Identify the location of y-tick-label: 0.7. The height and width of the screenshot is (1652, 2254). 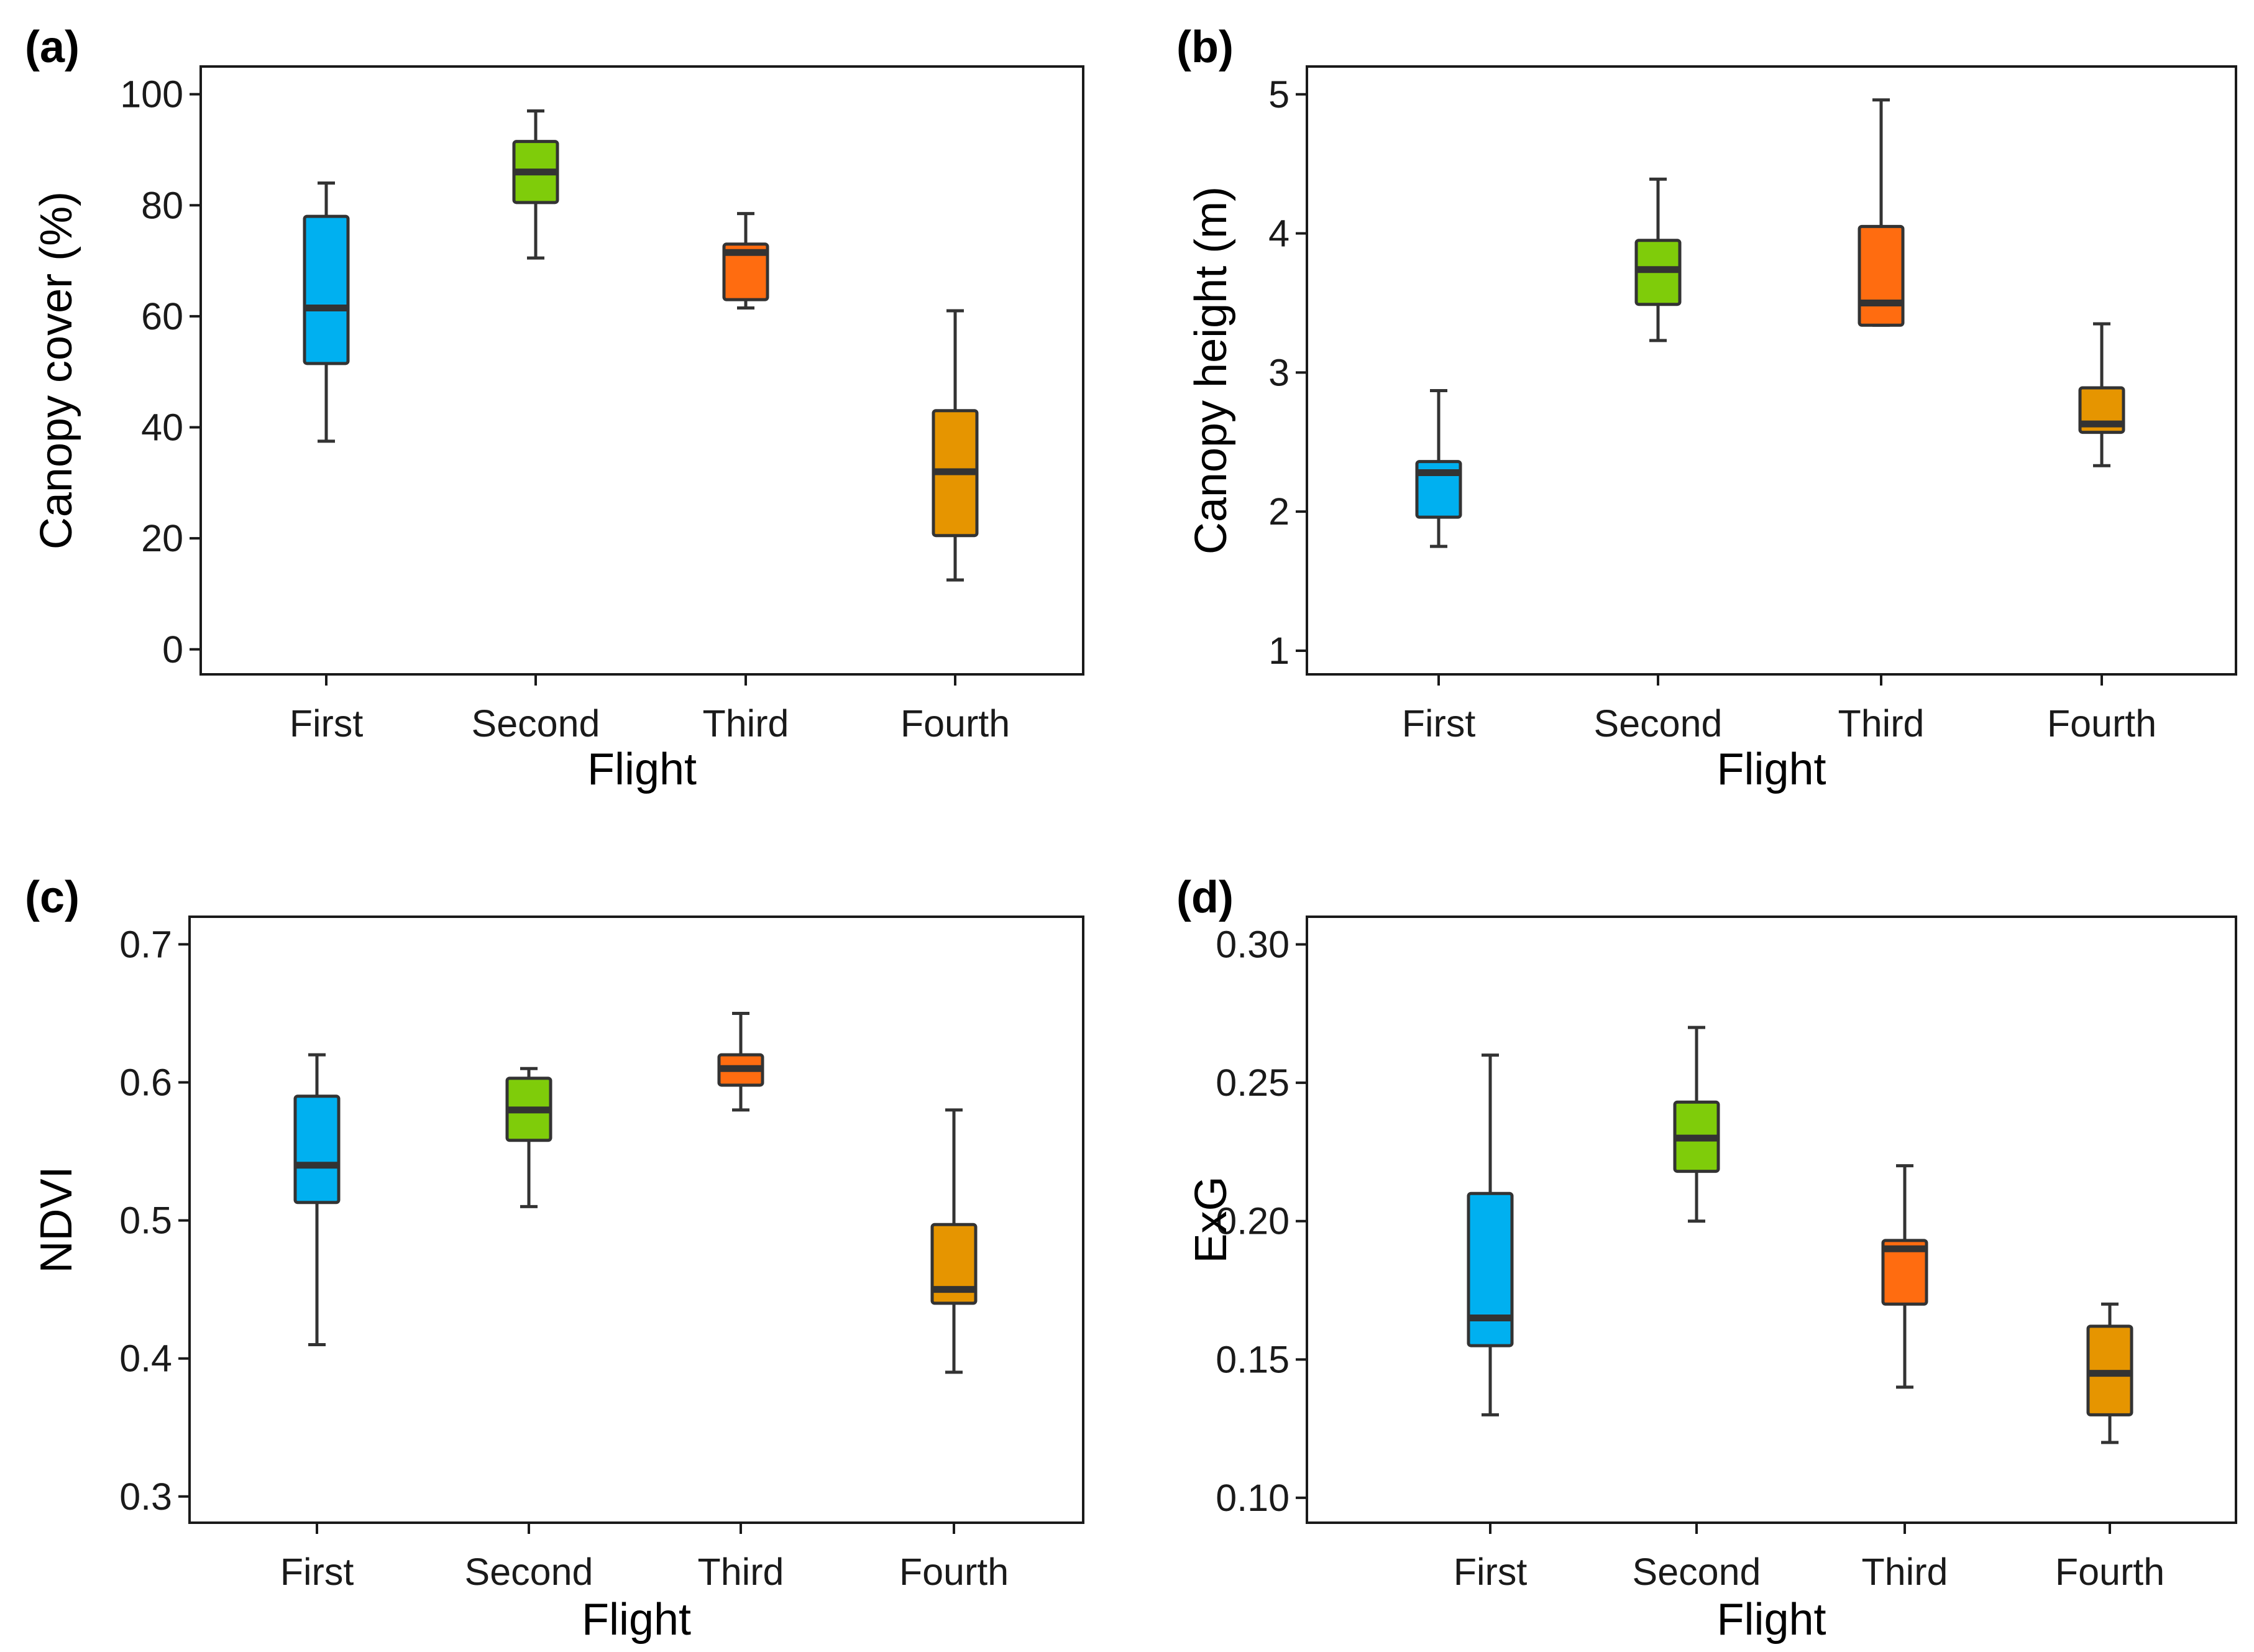
(145, 944).